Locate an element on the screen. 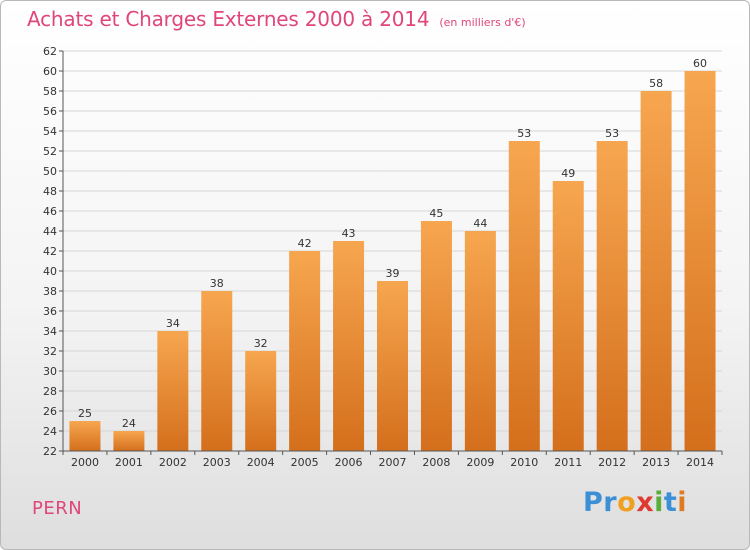  y-tick-label: 34 is located at coordinates (50, 331).